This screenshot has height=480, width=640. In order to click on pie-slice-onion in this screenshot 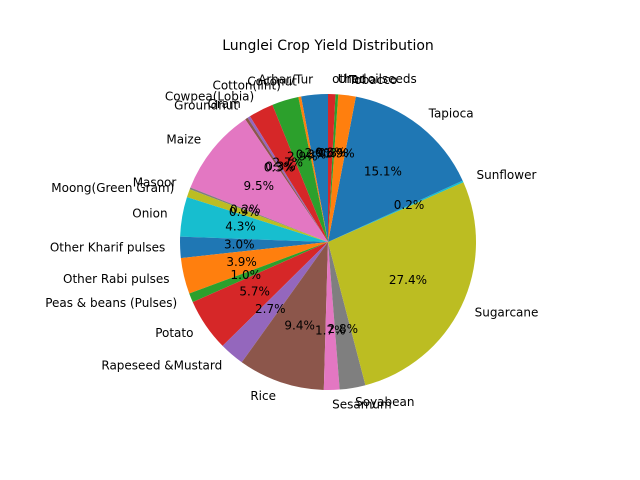, I will do `click(254, 219)`.